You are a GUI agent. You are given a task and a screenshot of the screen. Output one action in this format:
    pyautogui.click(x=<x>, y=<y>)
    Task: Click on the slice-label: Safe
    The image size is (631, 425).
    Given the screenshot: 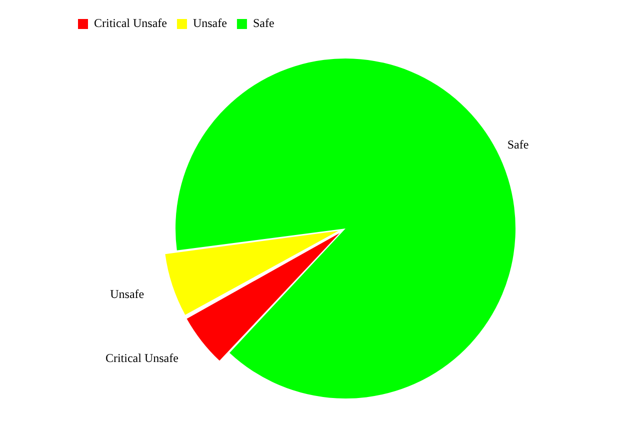 What is the action you would take?
    pyautogui.click(x=518, y=144)
    